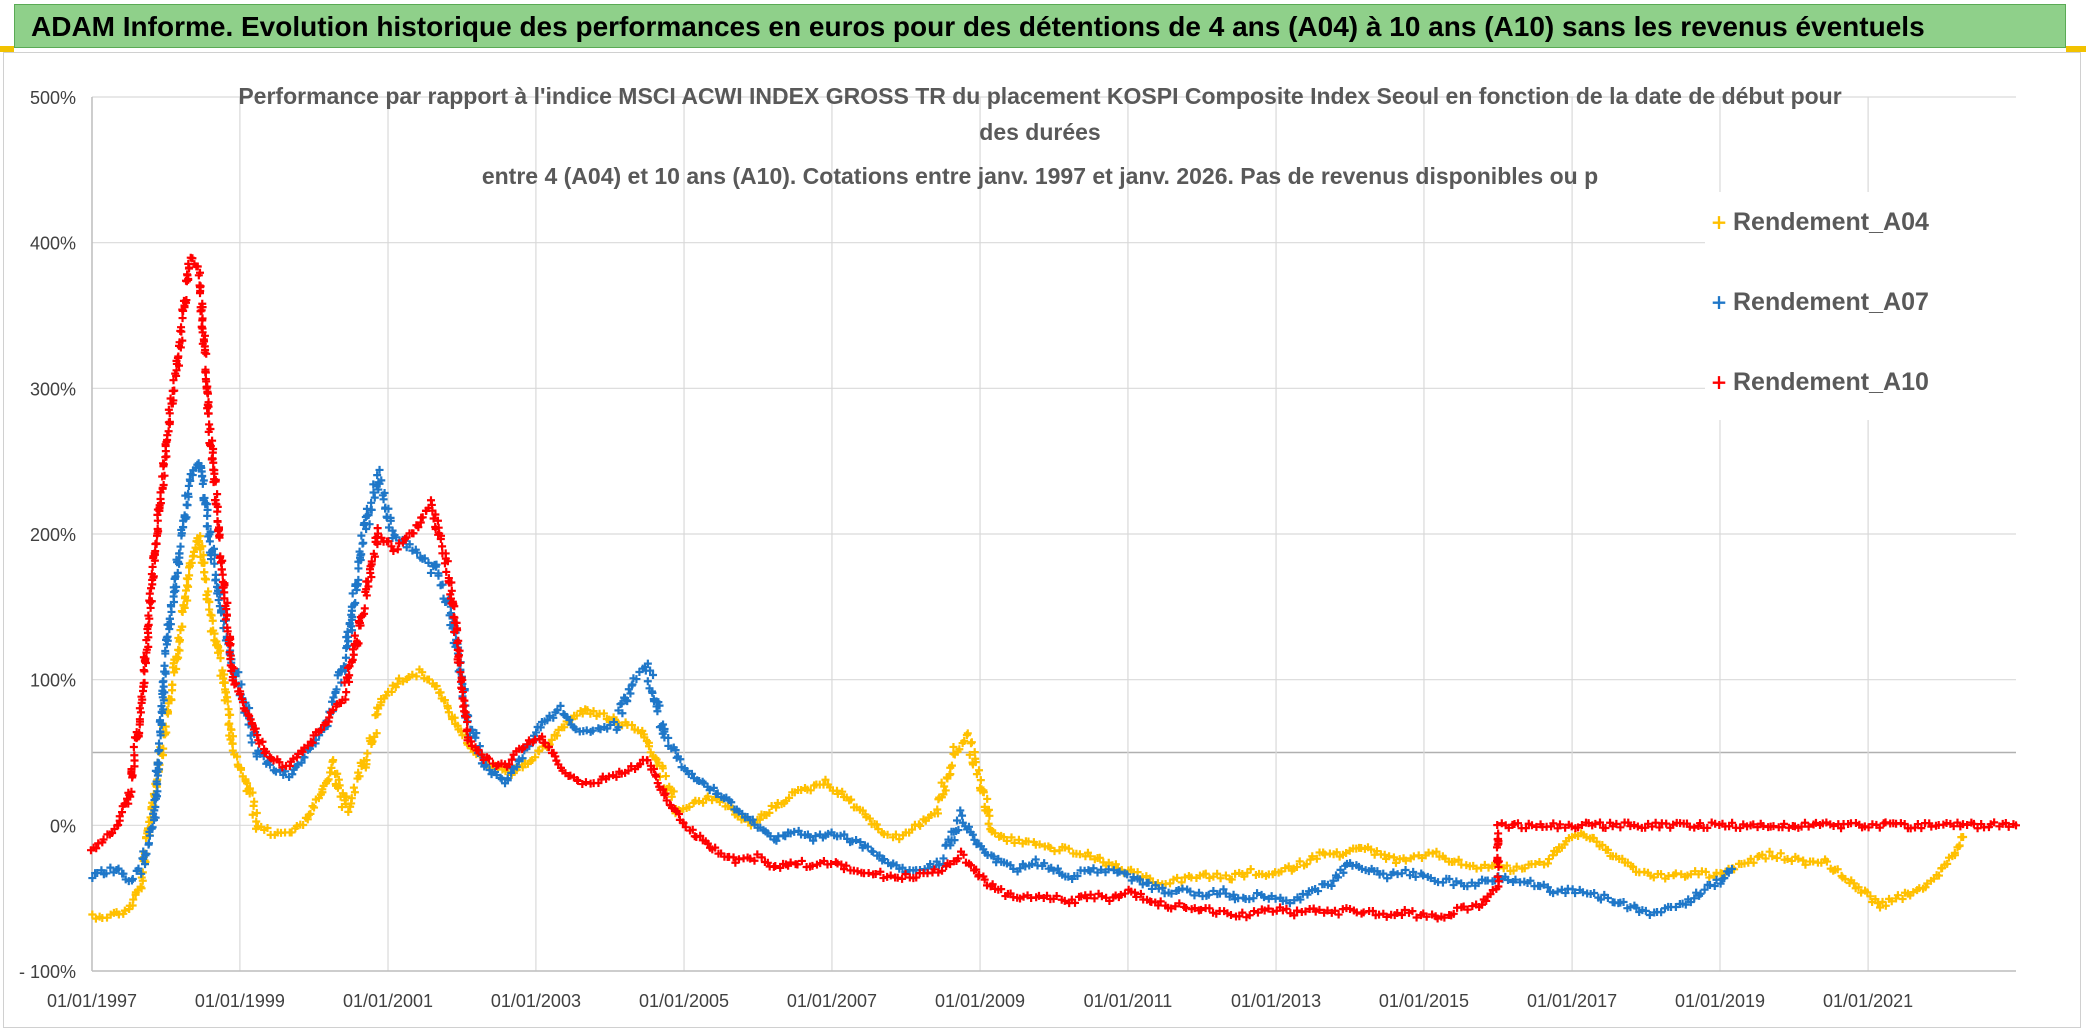 This screenshot has height=1031, width=2086. What do you see at coordinates (240, 1001) in the screenshot?
I see `x-tick-label: 01/01/1999` at bounding box center [240, 1001].